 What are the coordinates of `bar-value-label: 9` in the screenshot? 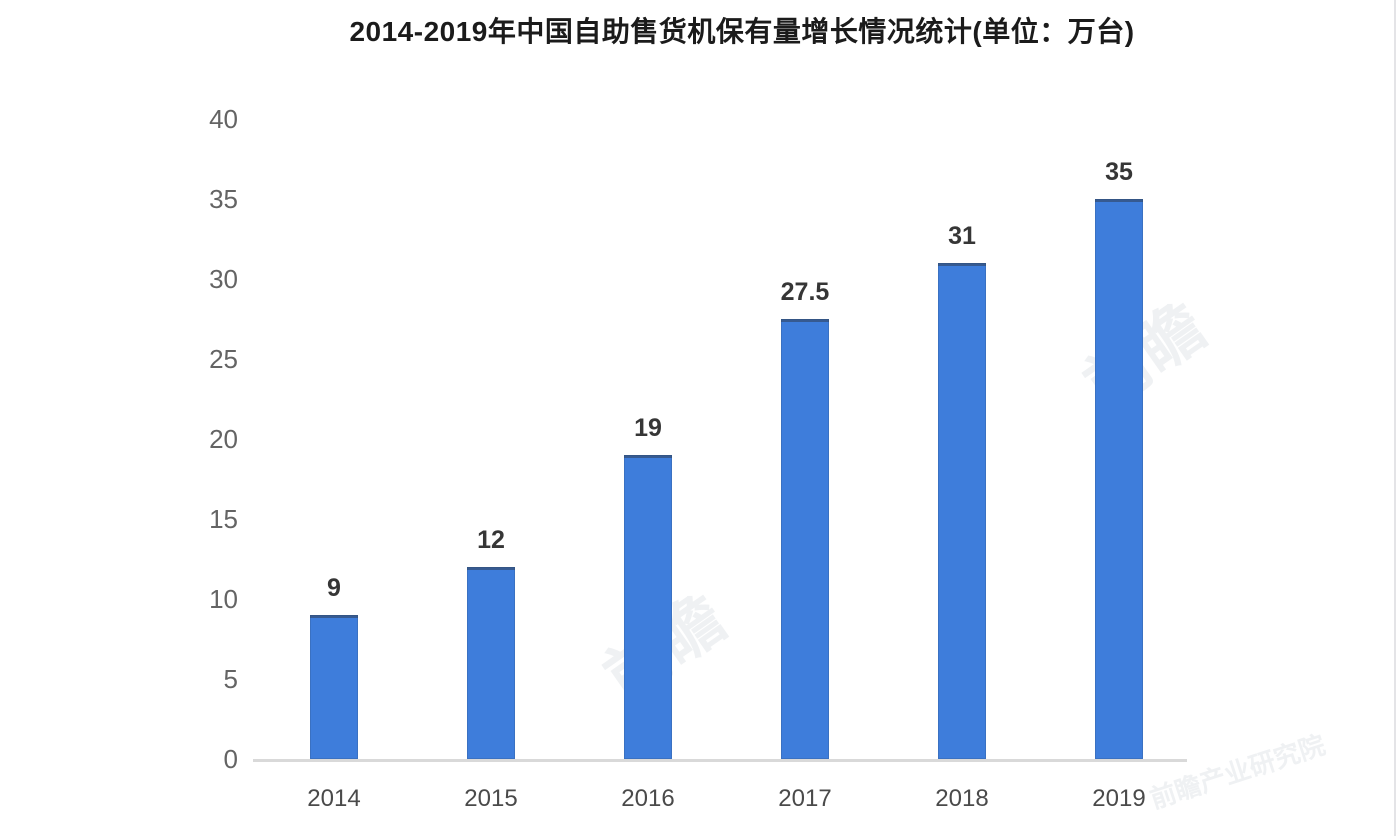 It's located at (334, 588).